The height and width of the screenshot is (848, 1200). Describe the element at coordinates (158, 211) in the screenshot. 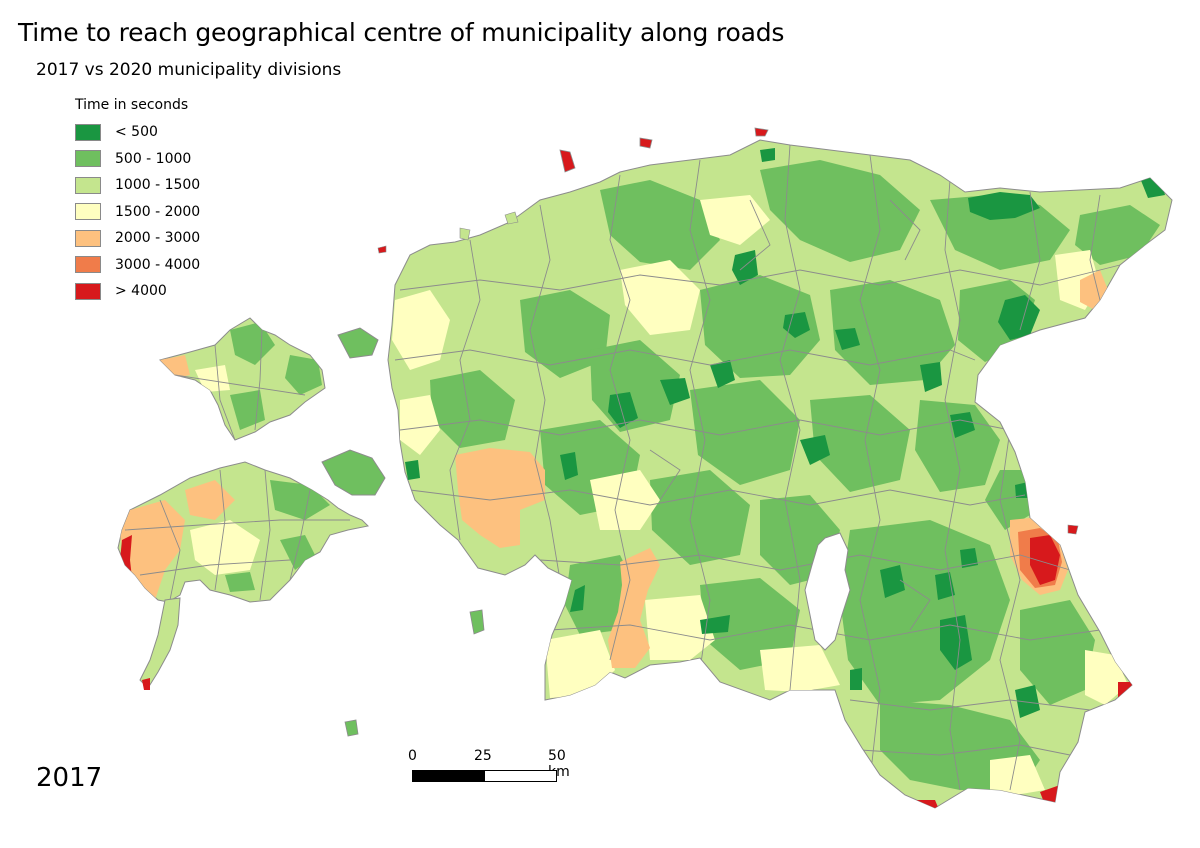

I see `legend-label: 1500 - 2000` at that location.